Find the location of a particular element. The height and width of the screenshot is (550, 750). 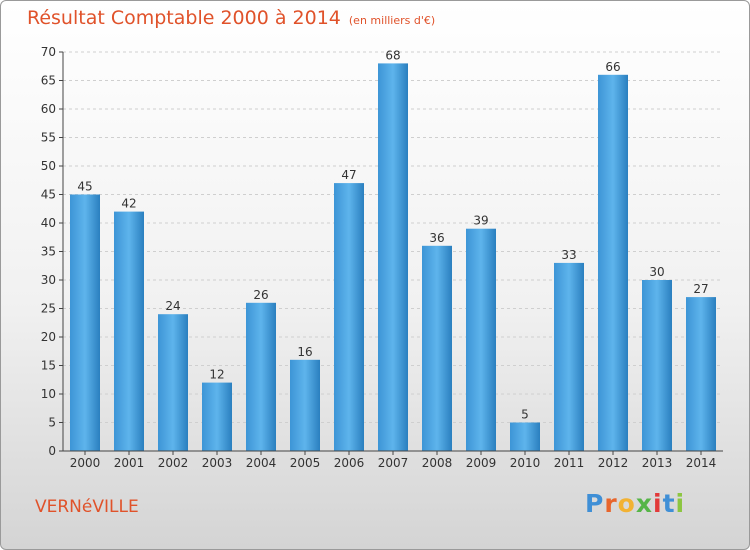

x-tick-label: 2010 is located at coordinates (525, 463).